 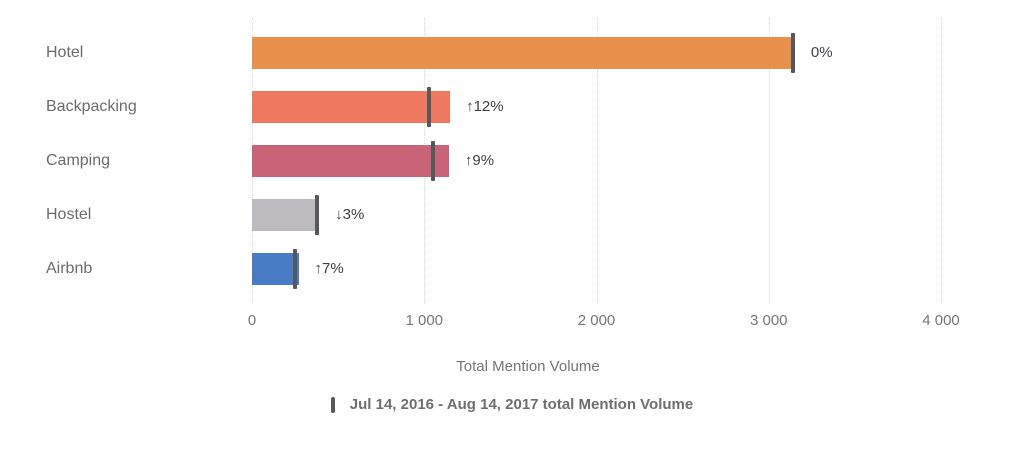 I want to click on category-label-hostel: Hostel, so click(x=69, y=214).